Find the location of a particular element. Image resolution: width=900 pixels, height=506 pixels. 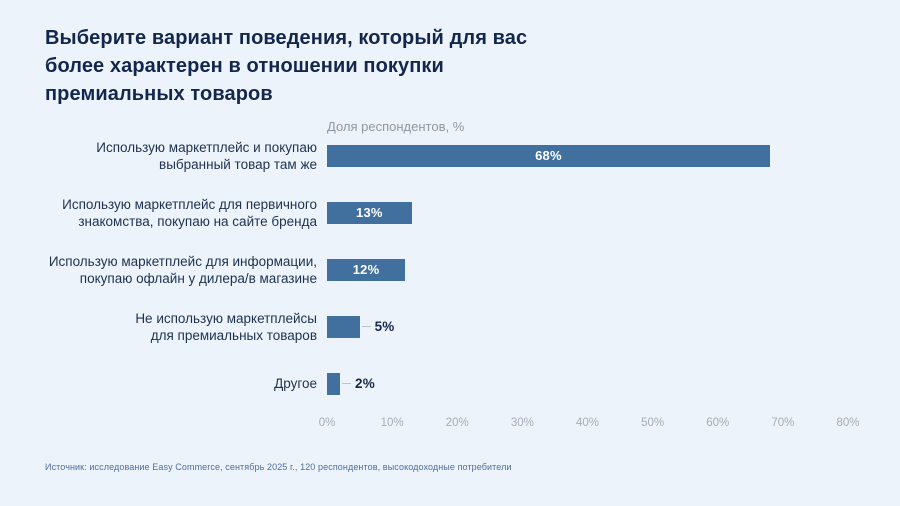

x-axis-caption: Доля респондентов, % is located at coordinates (396, 126).